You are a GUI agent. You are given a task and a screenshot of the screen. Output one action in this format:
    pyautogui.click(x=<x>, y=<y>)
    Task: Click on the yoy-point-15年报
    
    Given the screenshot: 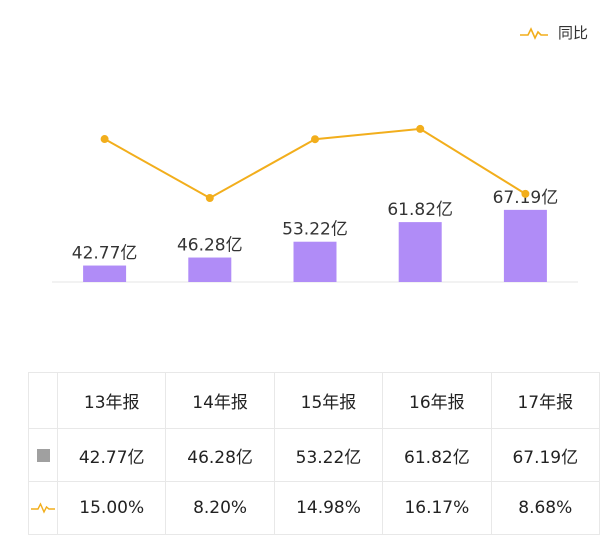 What is the action you would take?
    pyautogui.click(x=315, y=139)
    